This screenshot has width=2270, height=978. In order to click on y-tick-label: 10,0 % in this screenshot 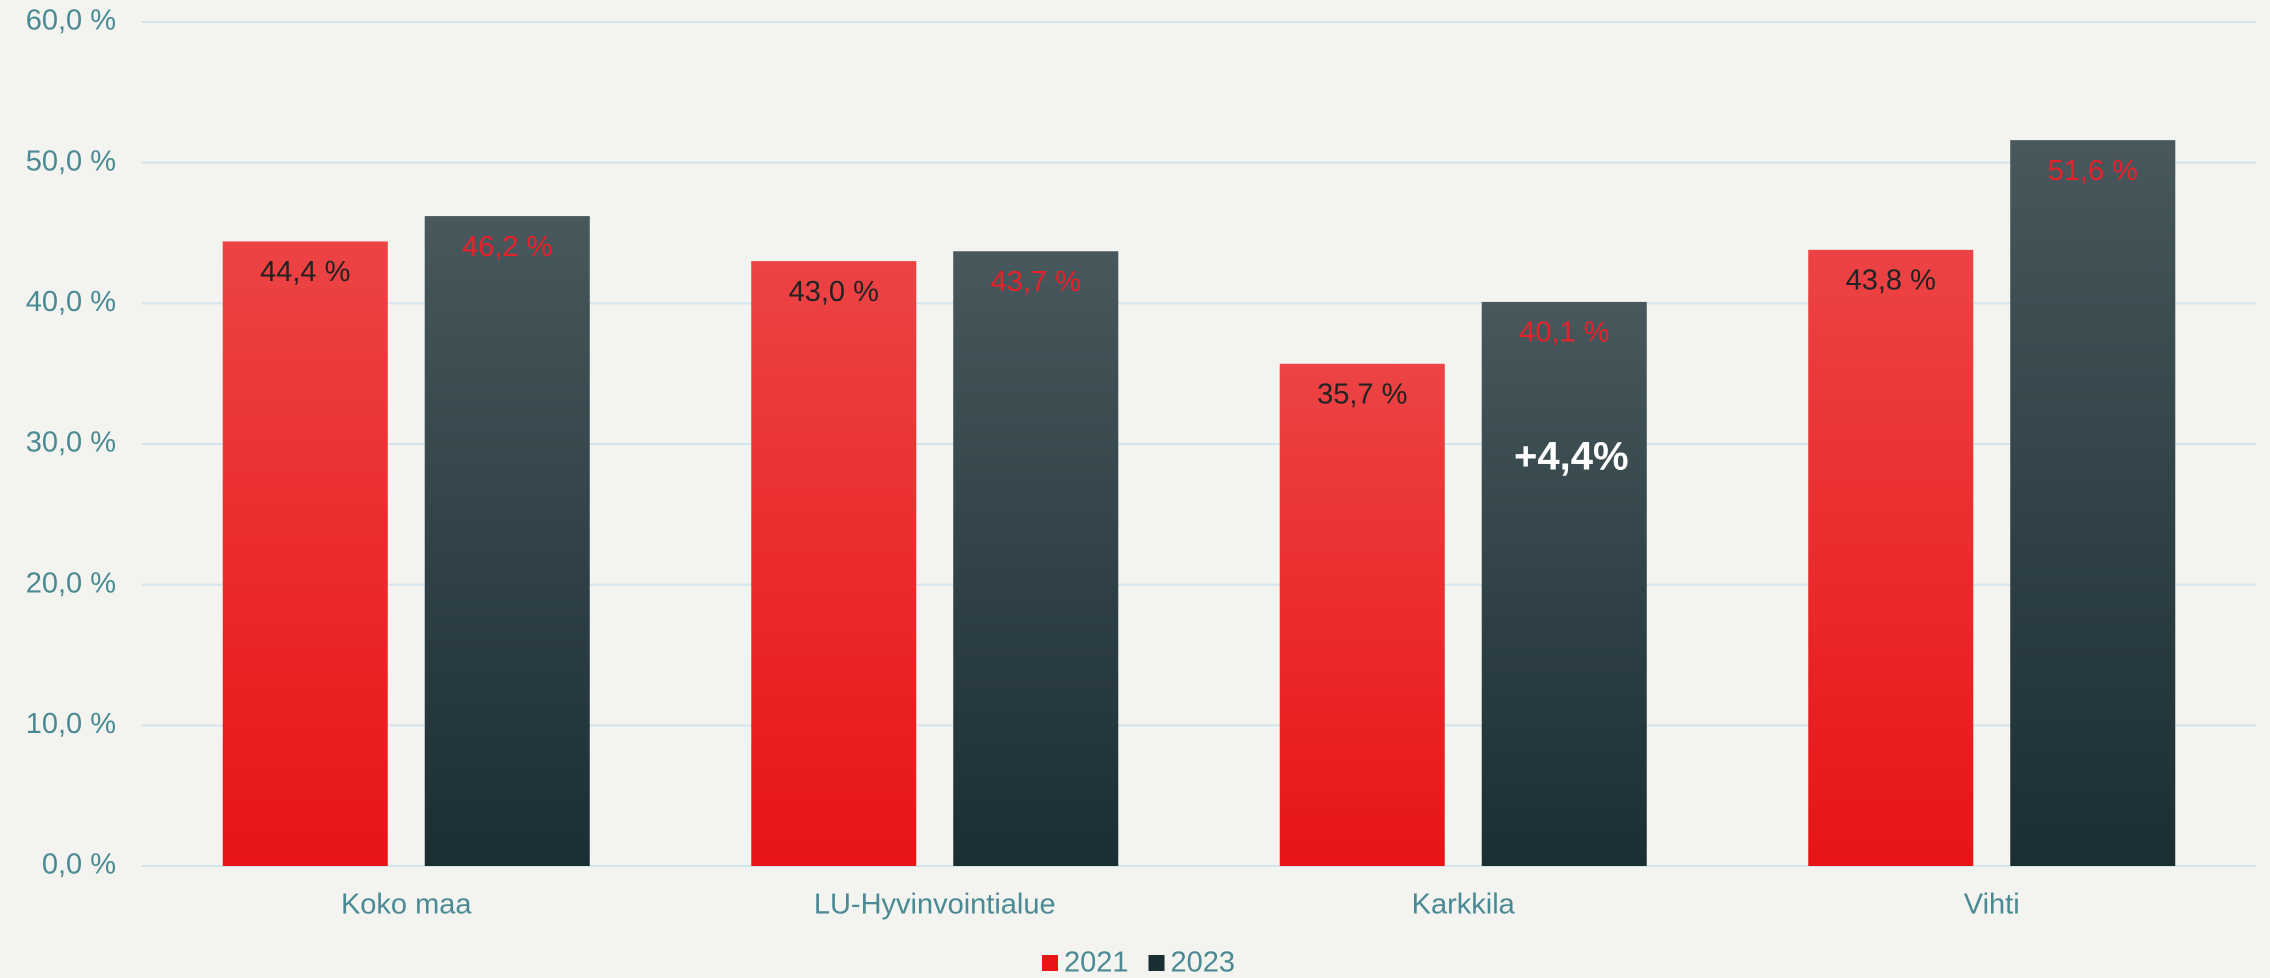, I will do `click(71, 724)`.